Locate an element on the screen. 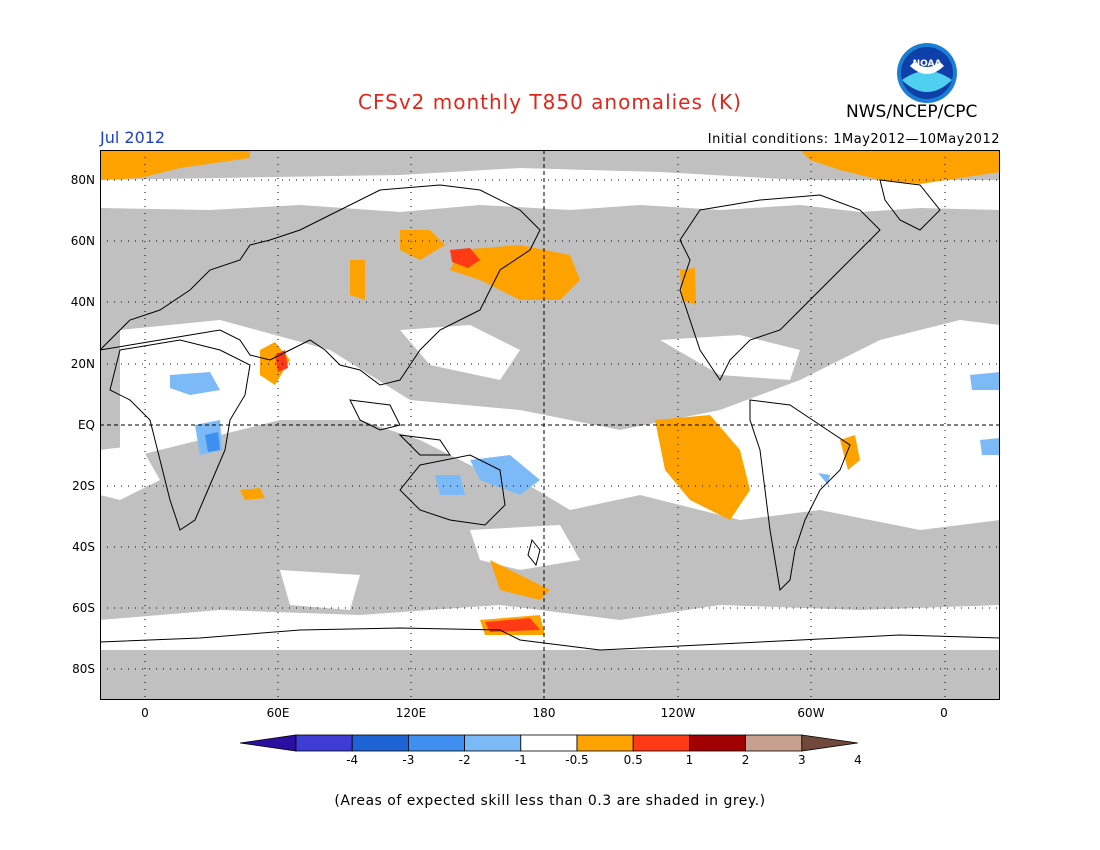  colorbar-label: 0.5 is located at coordinates (633, 760).